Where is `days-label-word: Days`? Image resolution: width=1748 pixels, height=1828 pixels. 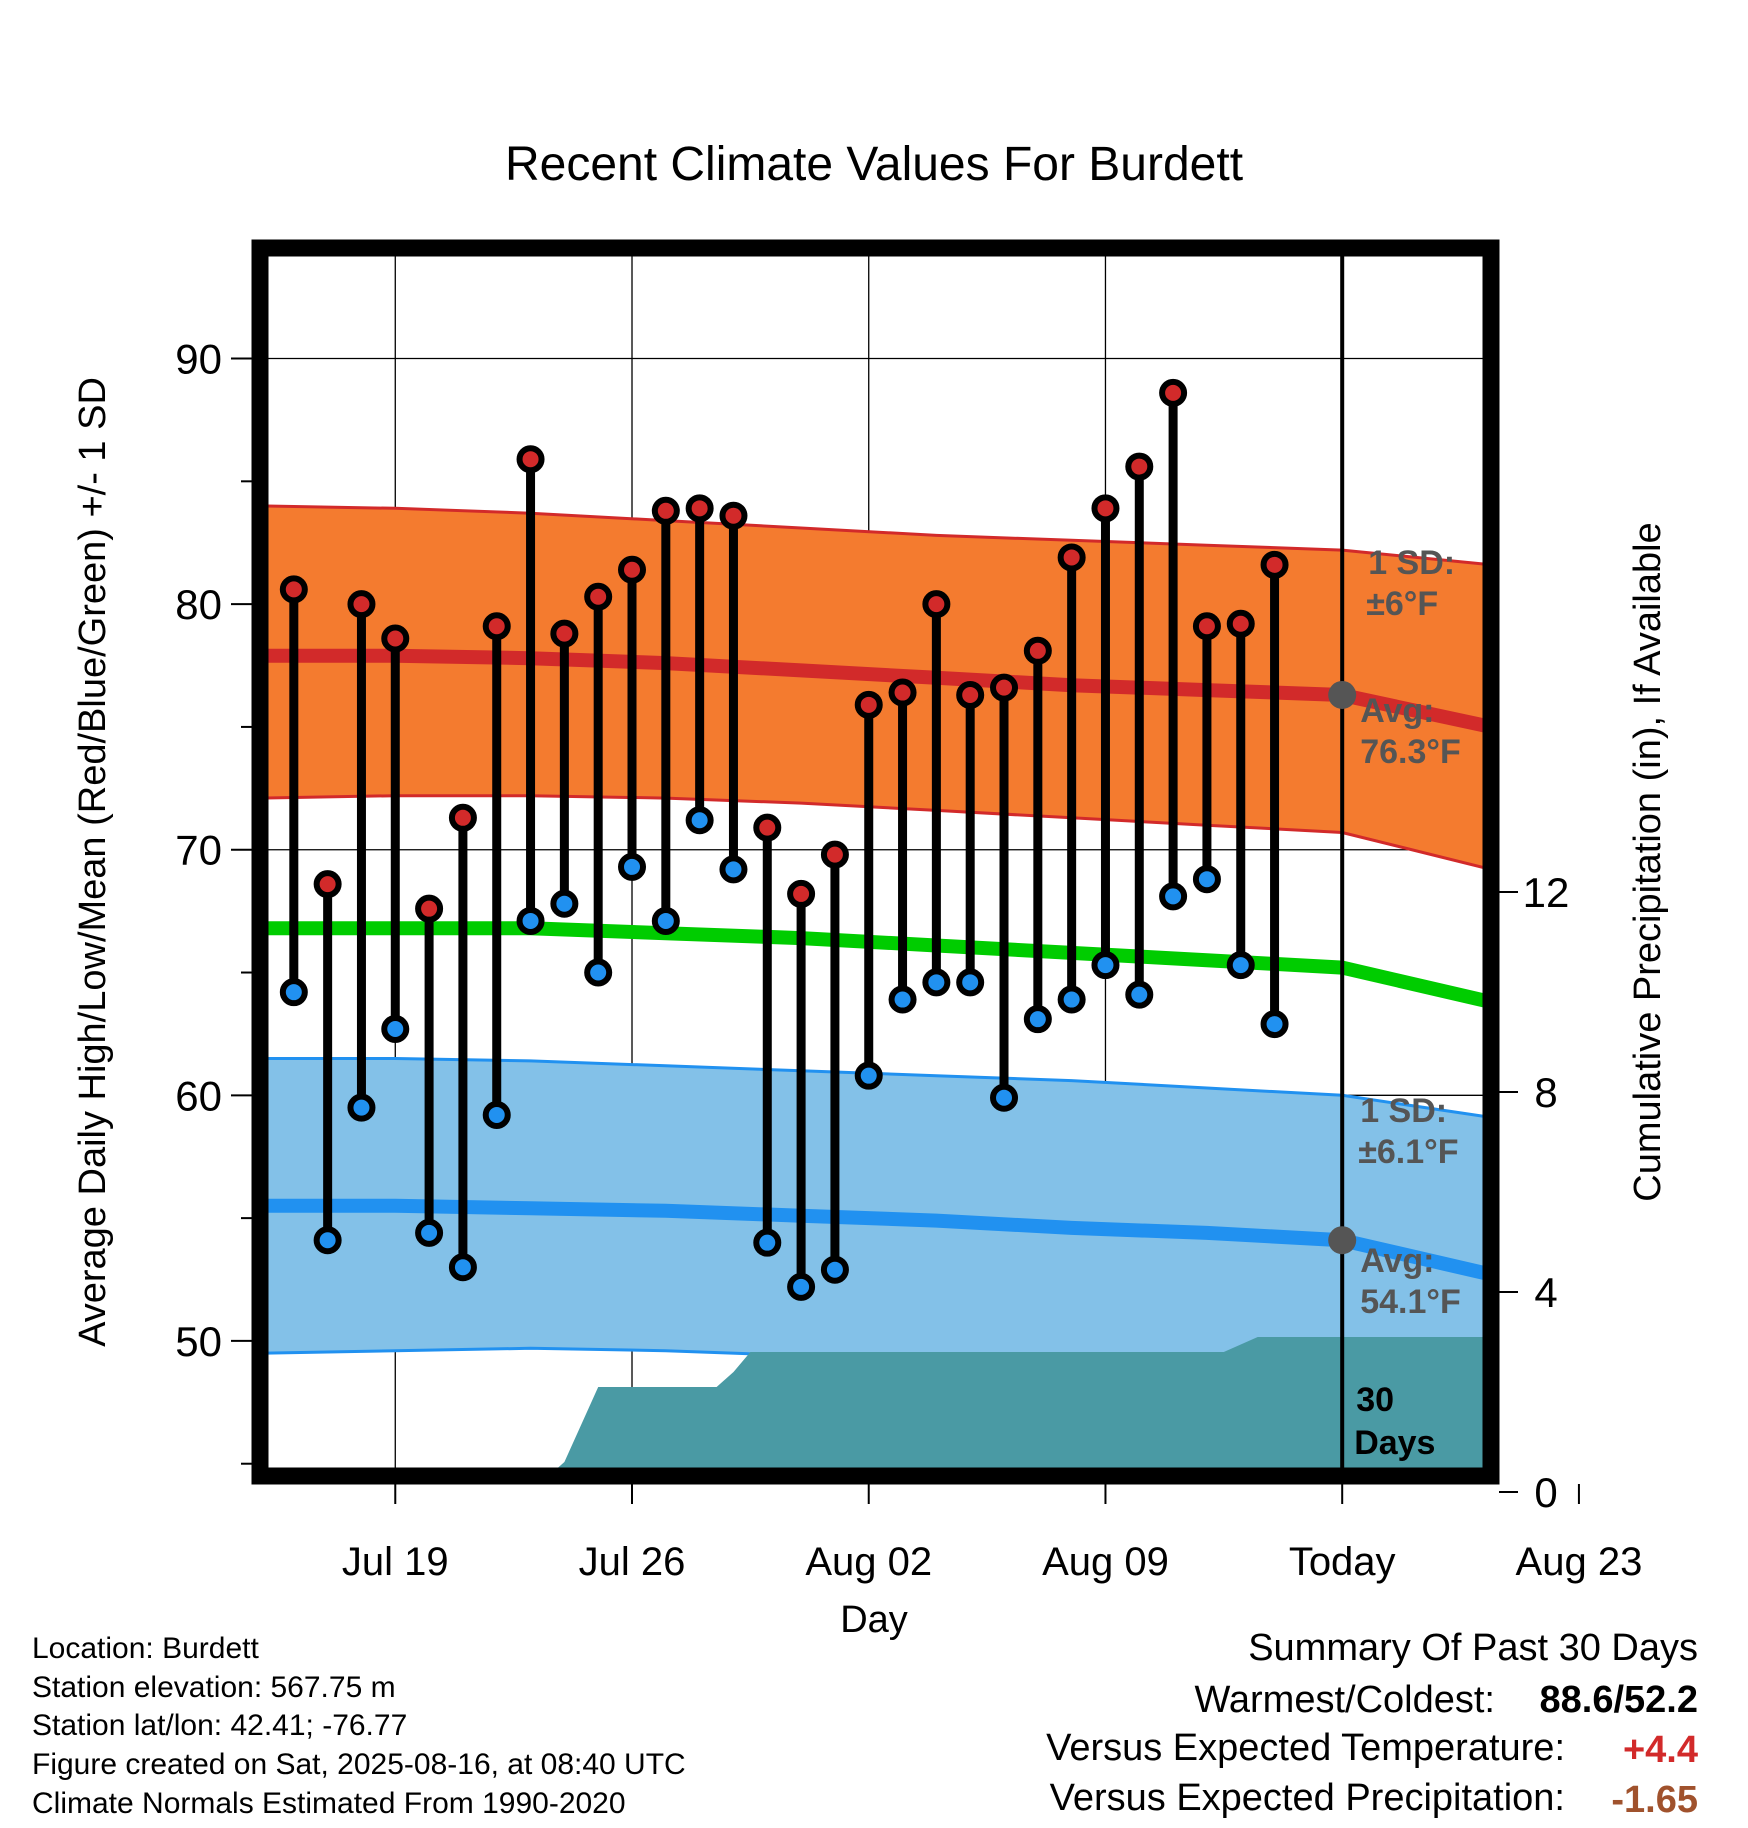
days-label-word: Days is located at coordinates (1394, 1443).